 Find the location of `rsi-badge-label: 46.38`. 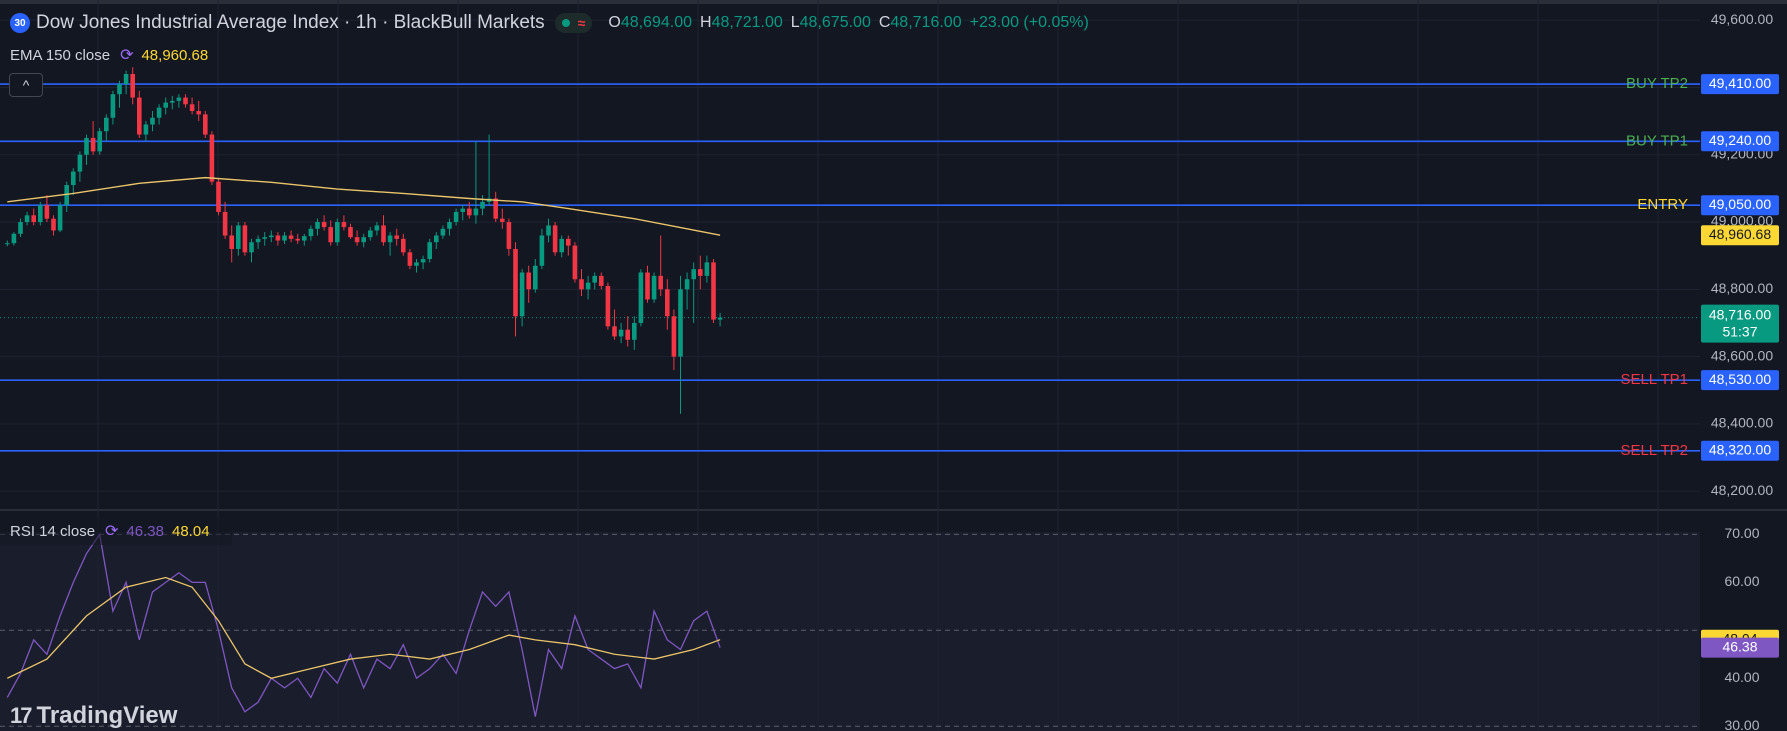

rsi-badge-label: 46.38 is located at coordinates (1739, 646).